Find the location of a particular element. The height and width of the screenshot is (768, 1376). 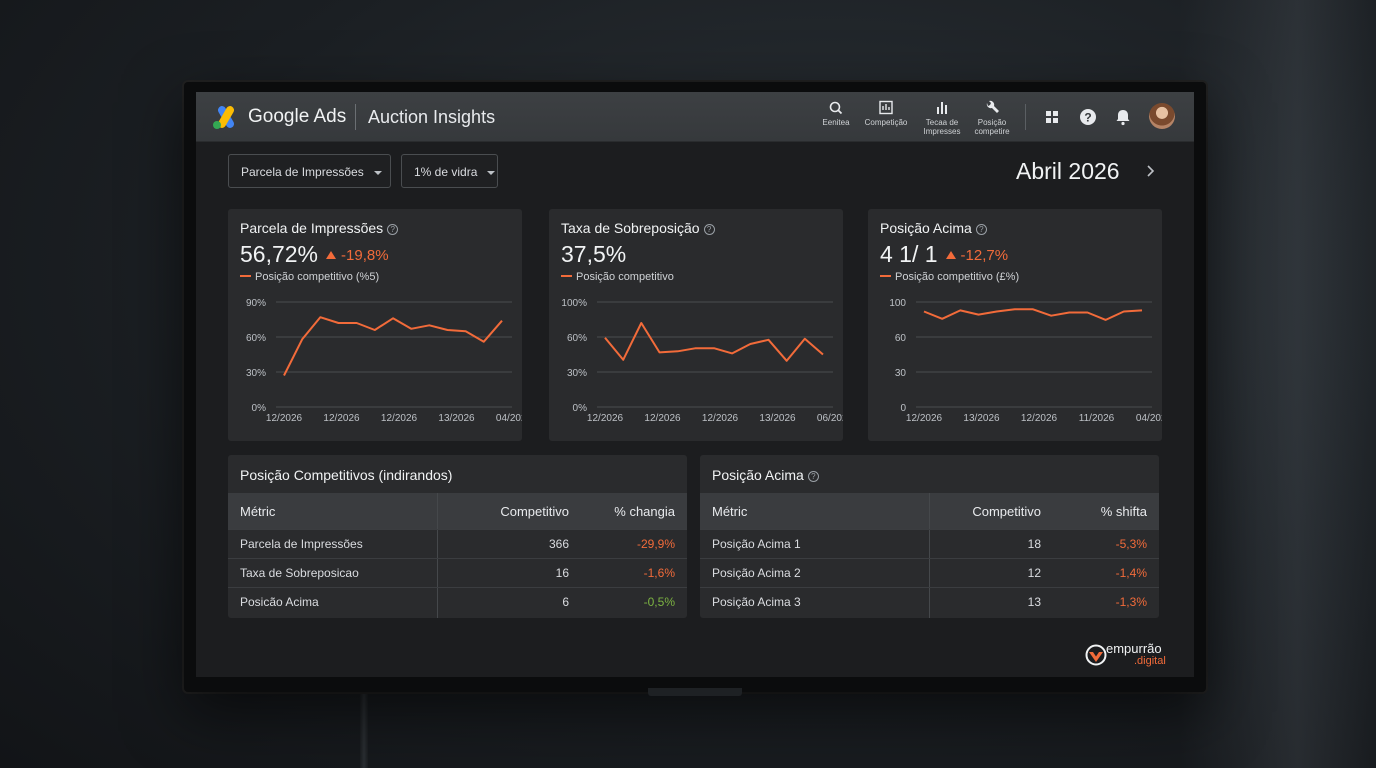

x-tick-label: 06/2026 is located at coordinates (830, 418).